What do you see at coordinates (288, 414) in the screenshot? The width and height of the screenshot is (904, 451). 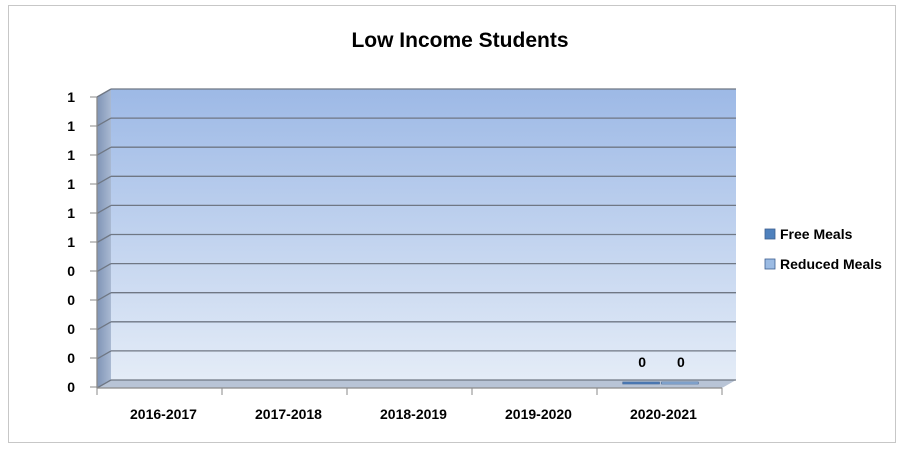 I see `x-tick-label: 2017-2018` at bounding box center [288, 414].